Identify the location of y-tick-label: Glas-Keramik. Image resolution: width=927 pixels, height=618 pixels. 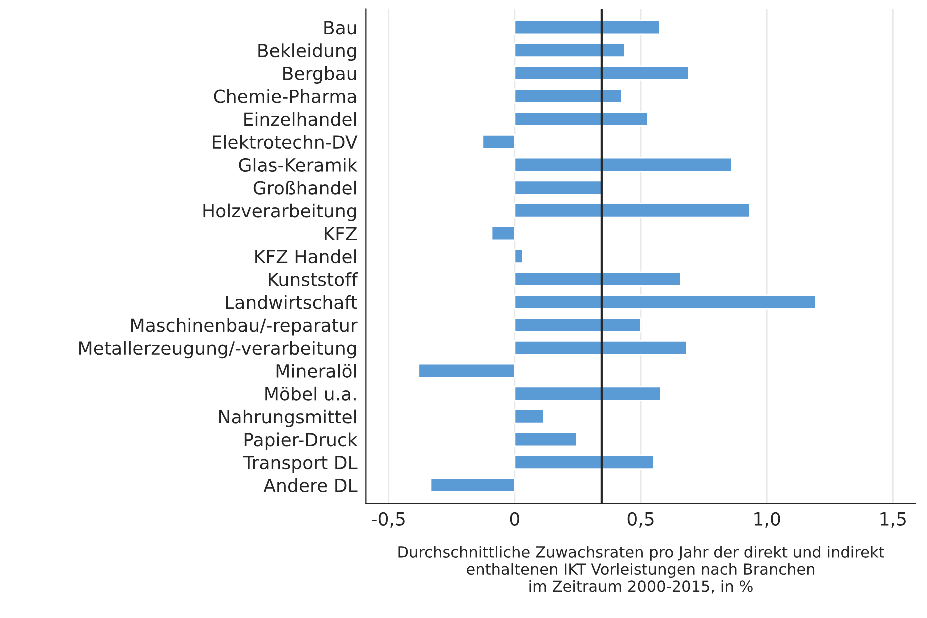
(298, 165).